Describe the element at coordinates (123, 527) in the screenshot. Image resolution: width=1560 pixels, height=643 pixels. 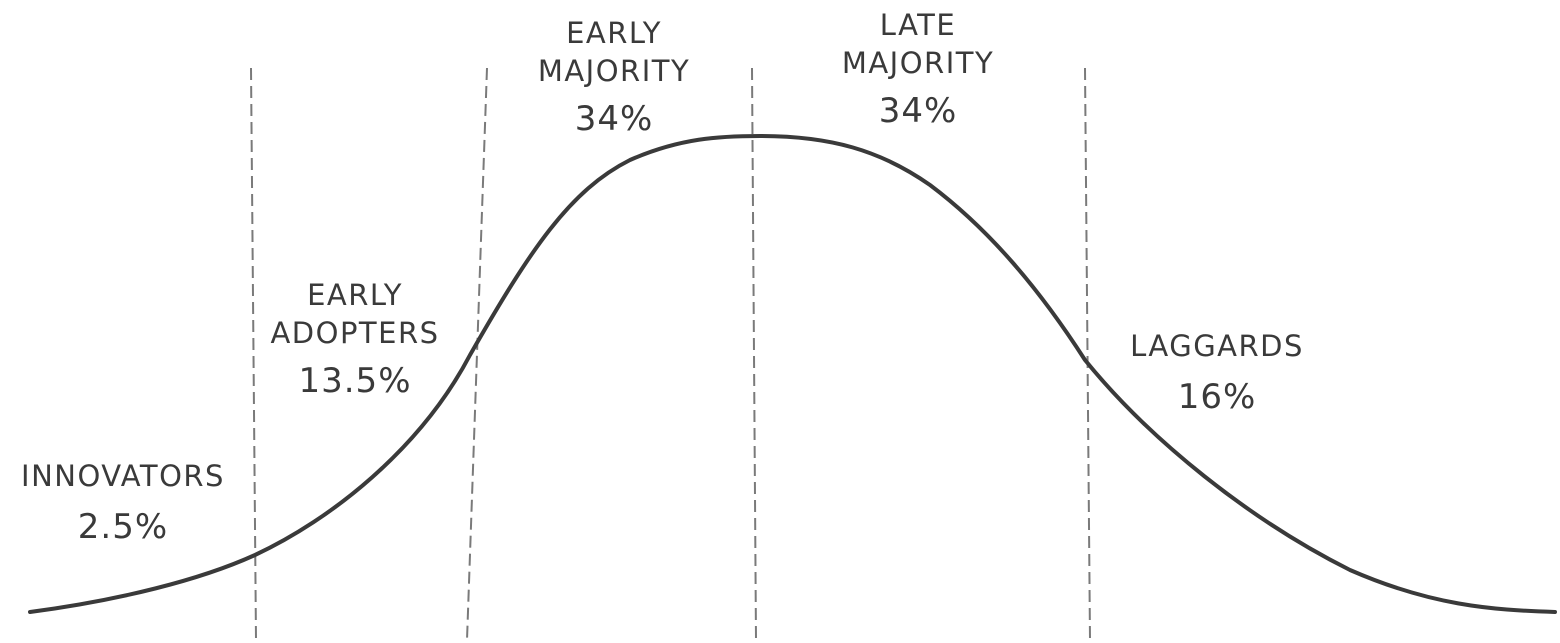
I see `segment-percent-innovators: 2.5%` at that location.